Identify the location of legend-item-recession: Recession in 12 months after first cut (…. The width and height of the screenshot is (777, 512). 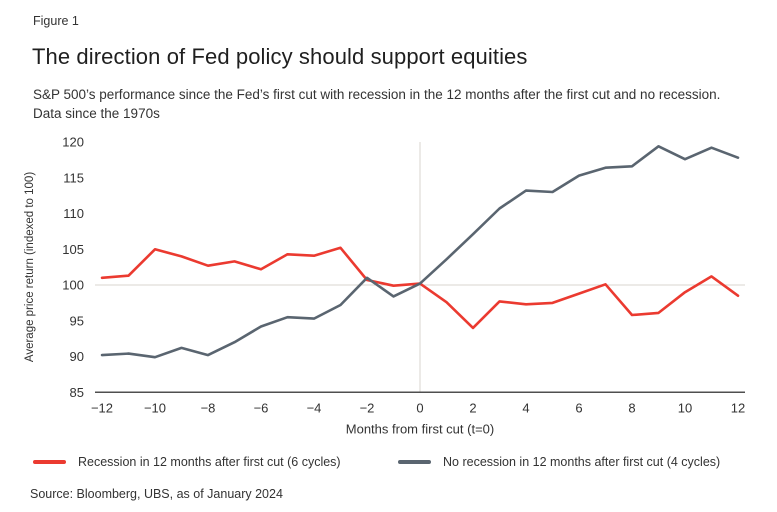
(187, 462).